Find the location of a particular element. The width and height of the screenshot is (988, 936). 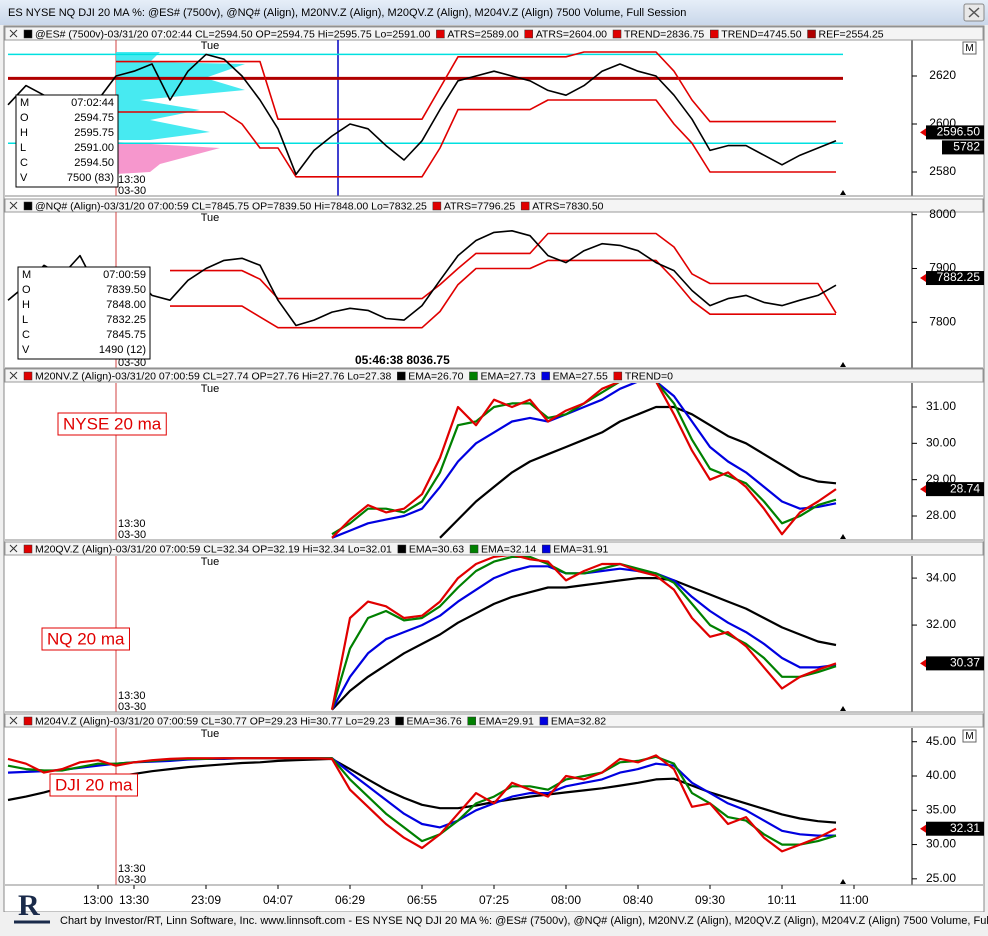

volume-box is located at coordinates (963, 147).